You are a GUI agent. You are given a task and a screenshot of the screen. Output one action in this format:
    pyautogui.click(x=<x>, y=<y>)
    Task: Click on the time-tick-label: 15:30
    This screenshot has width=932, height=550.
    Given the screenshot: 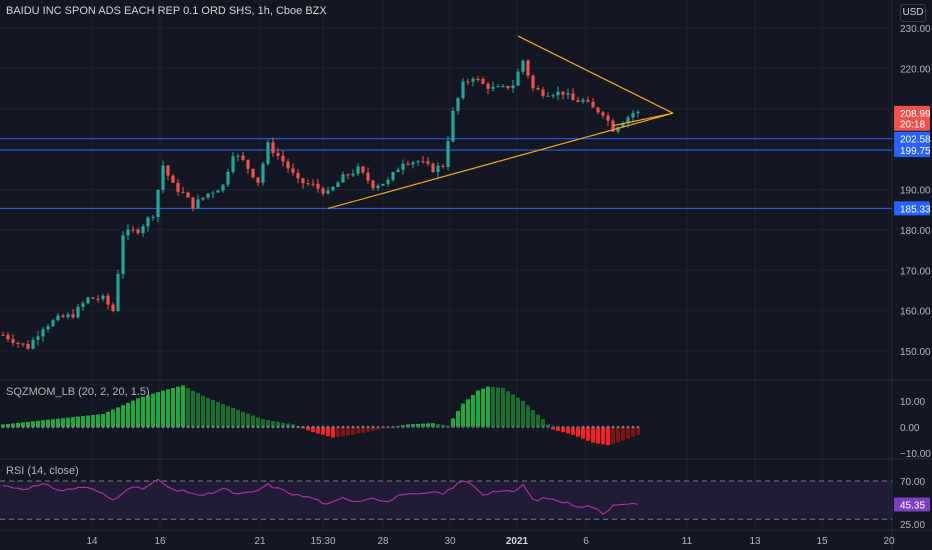 What is the action you would take?
    pyautogui.click(x=322, y=541)
    